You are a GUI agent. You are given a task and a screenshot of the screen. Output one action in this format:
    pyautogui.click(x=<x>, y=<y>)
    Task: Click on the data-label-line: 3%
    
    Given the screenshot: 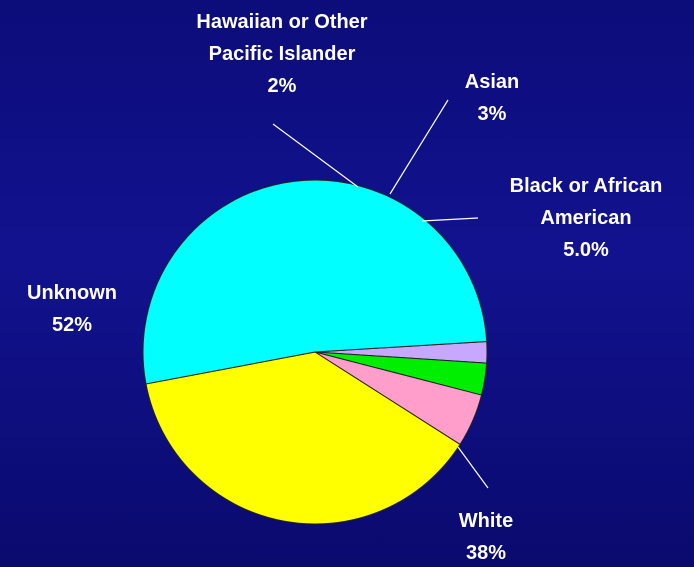 What is the action you would take?
    pyautogui.click(x=492, y=114)
    